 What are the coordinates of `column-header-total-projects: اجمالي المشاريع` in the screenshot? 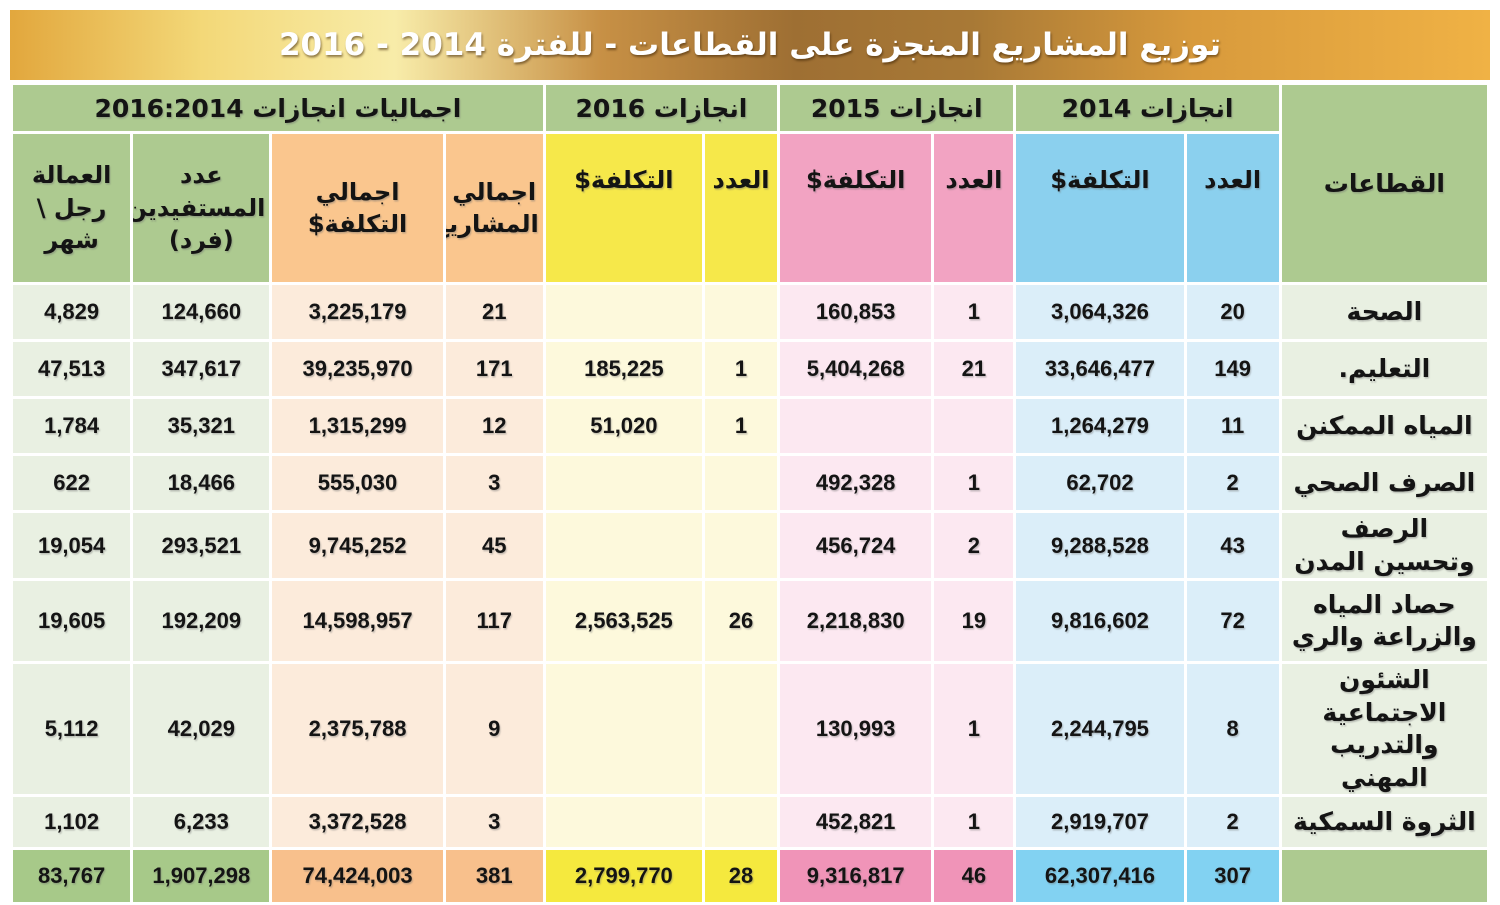 It's located at (494, 208).